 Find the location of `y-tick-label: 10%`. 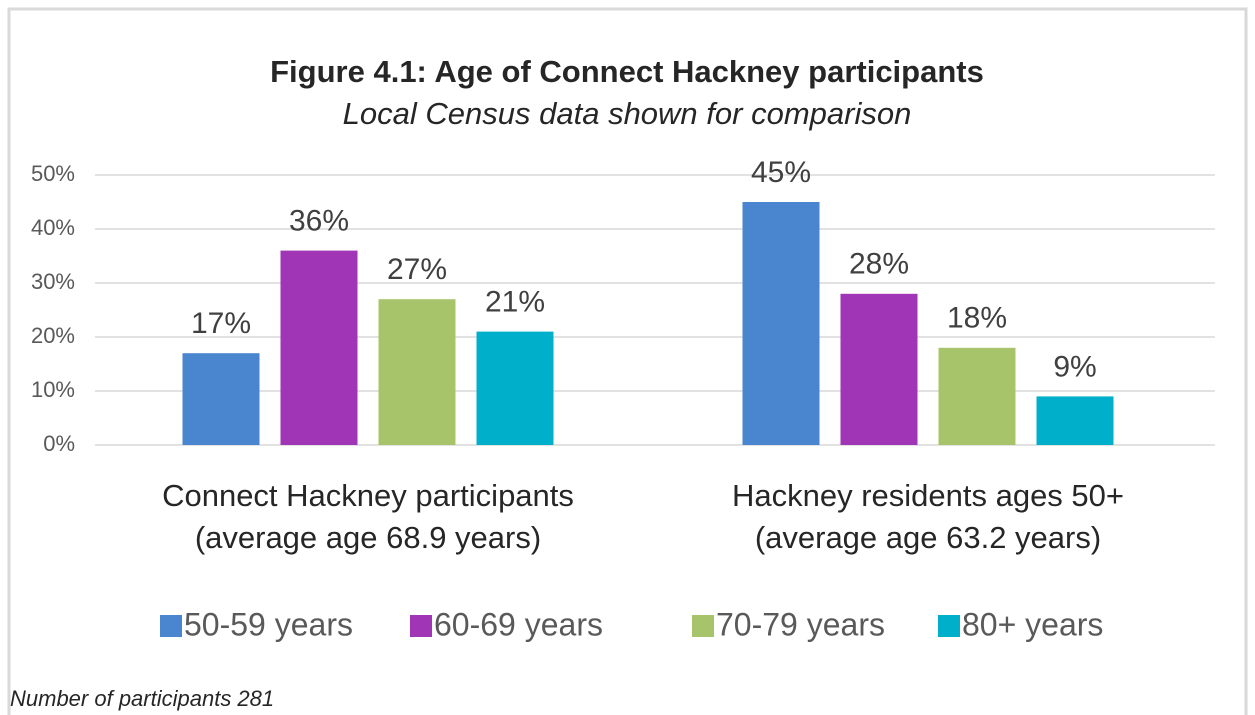

y-tick-label: 10% is located at coordinates (53, 389).